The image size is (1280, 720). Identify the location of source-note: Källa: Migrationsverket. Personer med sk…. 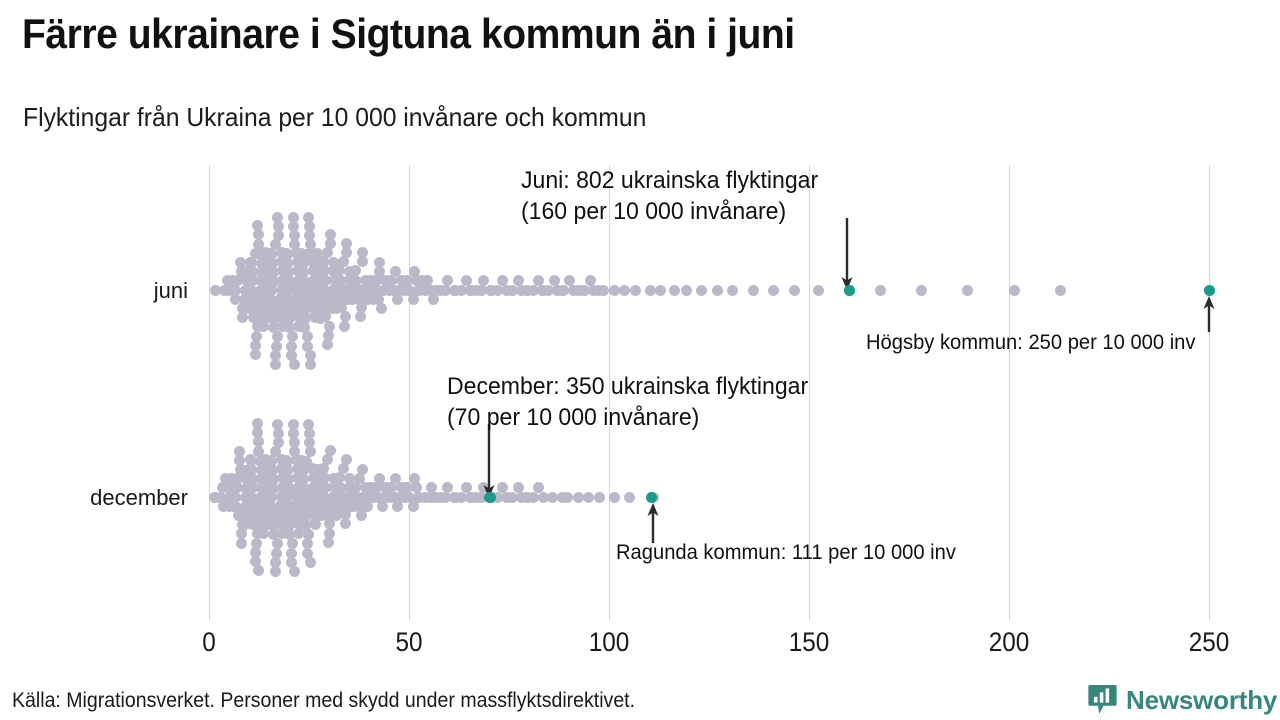
(324, 700).